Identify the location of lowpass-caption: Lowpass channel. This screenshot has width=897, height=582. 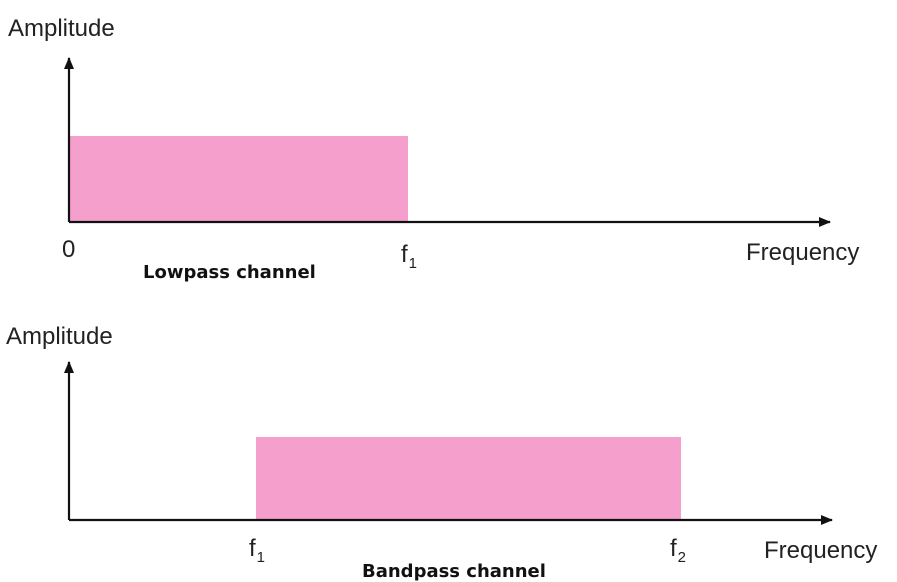
(229, 272).